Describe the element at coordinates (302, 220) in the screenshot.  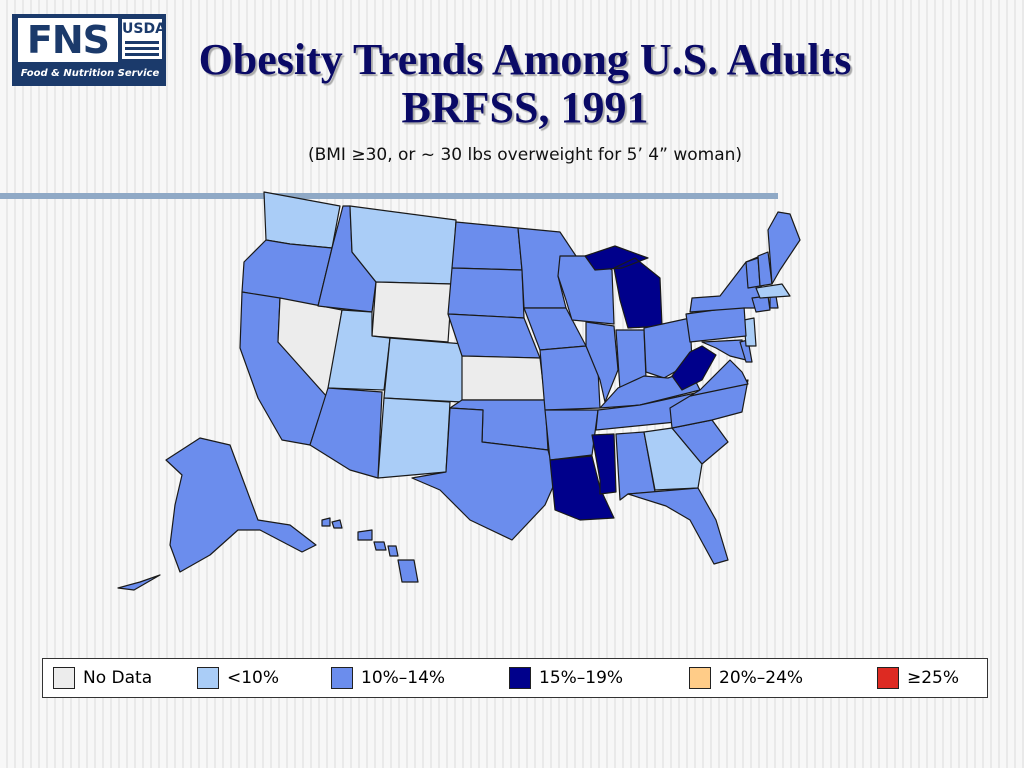
I see `state-wa` at that location.